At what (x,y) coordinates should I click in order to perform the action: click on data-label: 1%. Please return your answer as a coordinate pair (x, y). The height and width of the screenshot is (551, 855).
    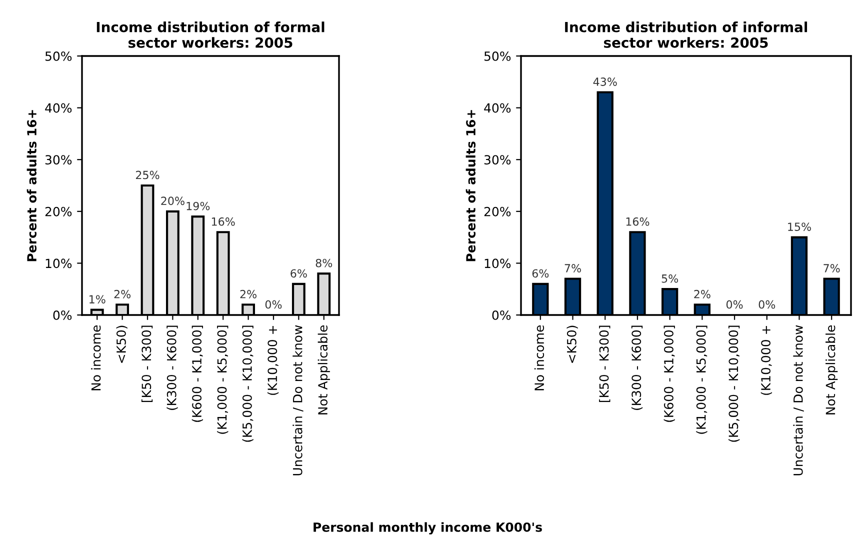
    Looking at the image, I should click on (98, 299).